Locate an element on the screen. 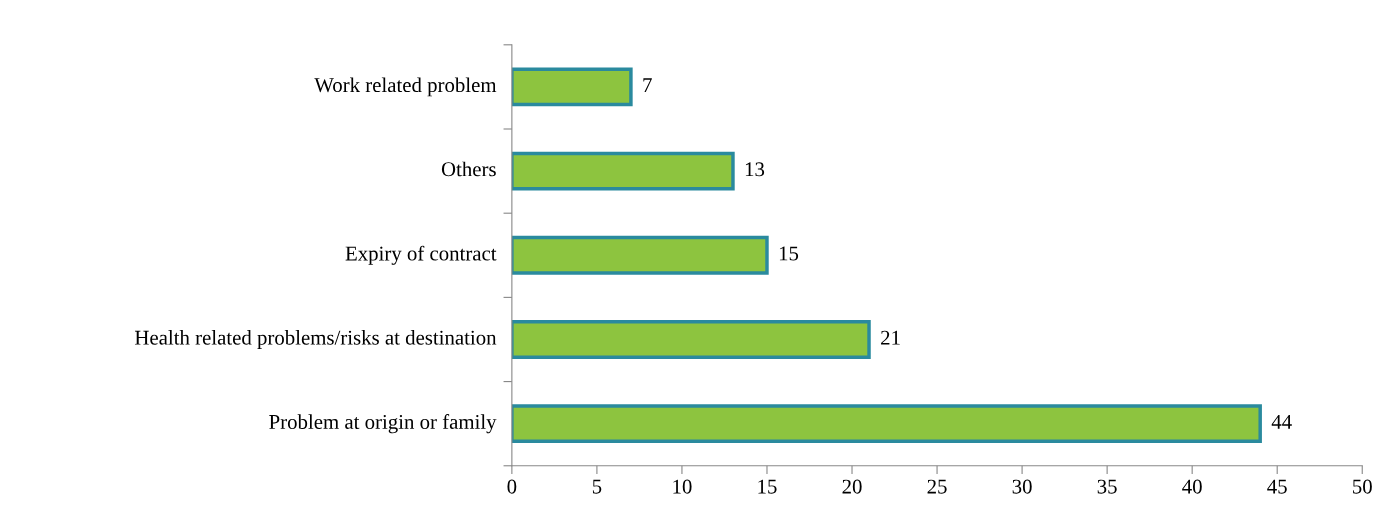  y-tick-label: Problem at origin or family is located at coordinates (383, 424).